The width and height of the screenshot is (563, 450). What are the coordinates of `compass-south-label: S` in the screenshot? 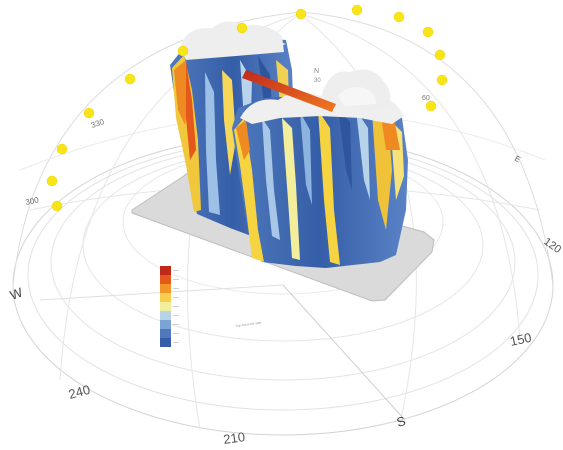 It's located at (401, 421).